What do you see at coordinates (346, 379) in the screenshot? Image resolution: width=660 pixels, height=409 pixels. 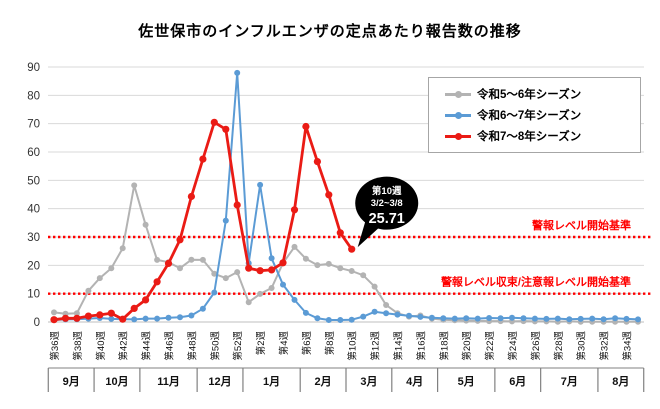 I see `month-axis: 9月 10月 11月 12月 1月 2月 3月 4月 5月 6月 7月 8月` at bounding box center [346, 379].